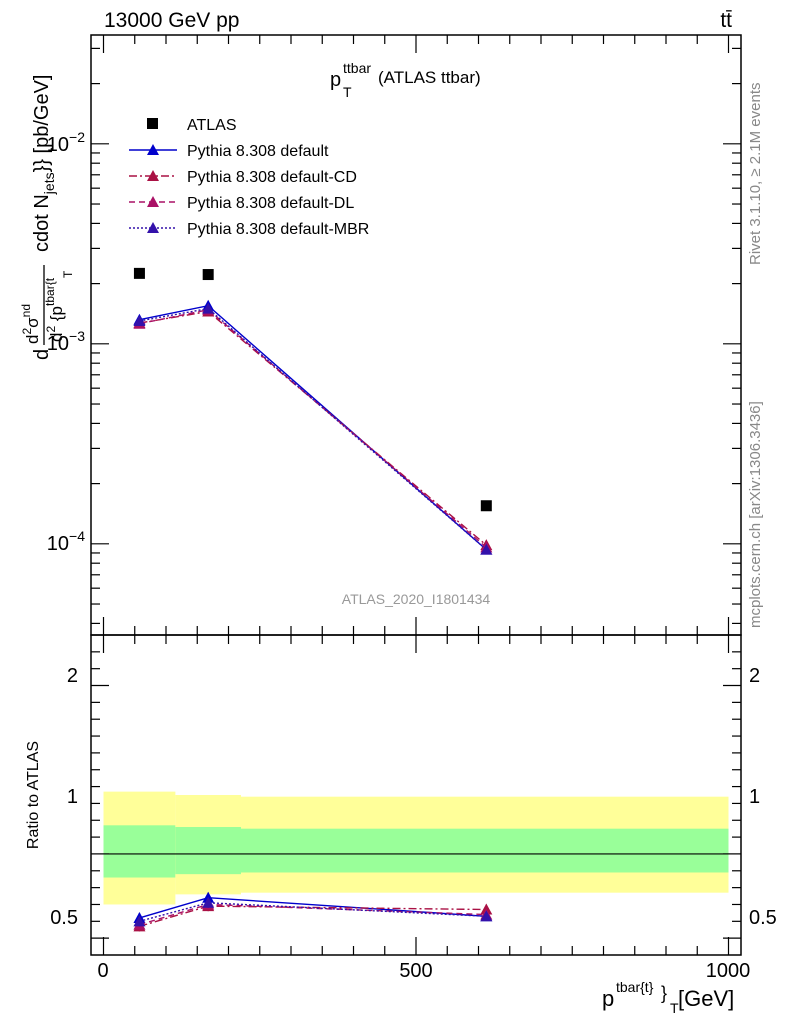 The image size is (786, 1024). Describe the element at coordinates (258, 151) in the screenshot. I see `legend-label: Pythia 8.308 default` at that location.